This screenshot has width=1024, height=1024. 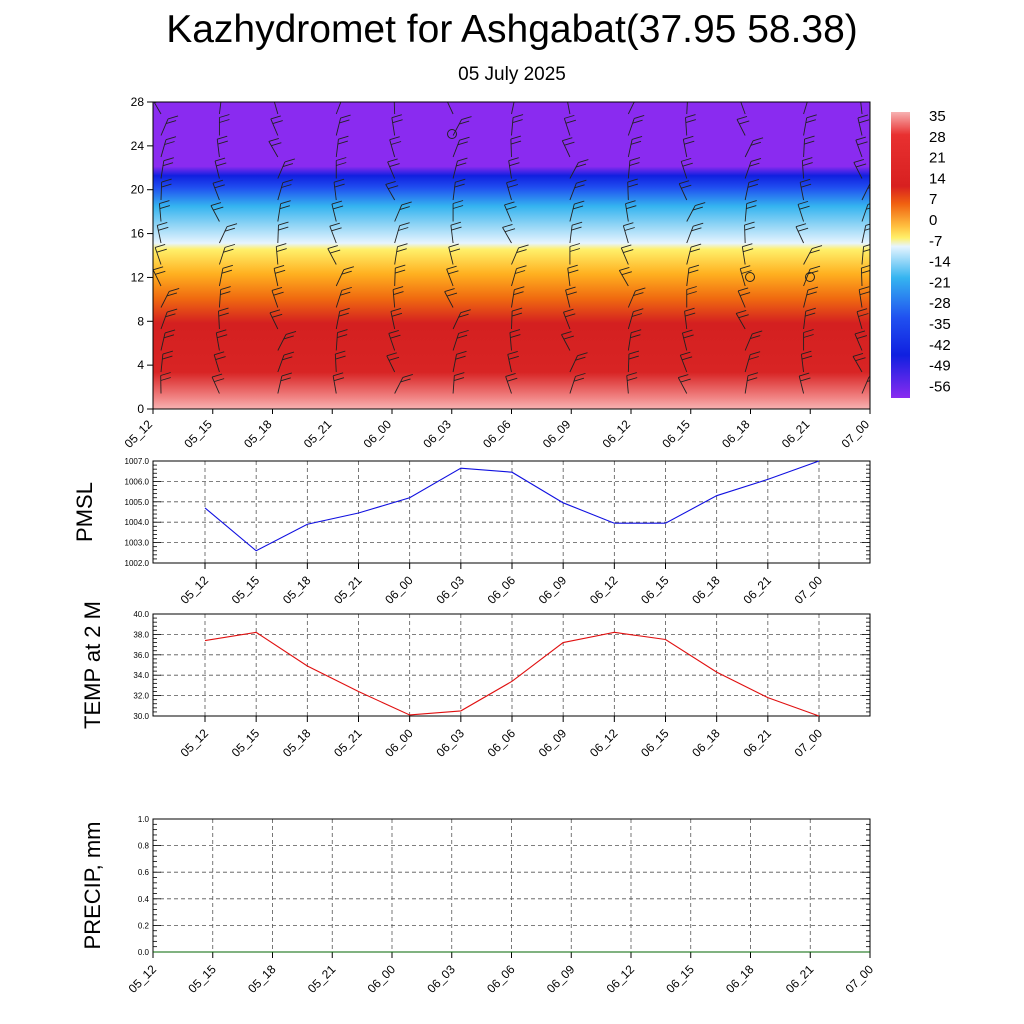 I want to click on y-tick-label: 1004.0, so click(x=137, y=522).